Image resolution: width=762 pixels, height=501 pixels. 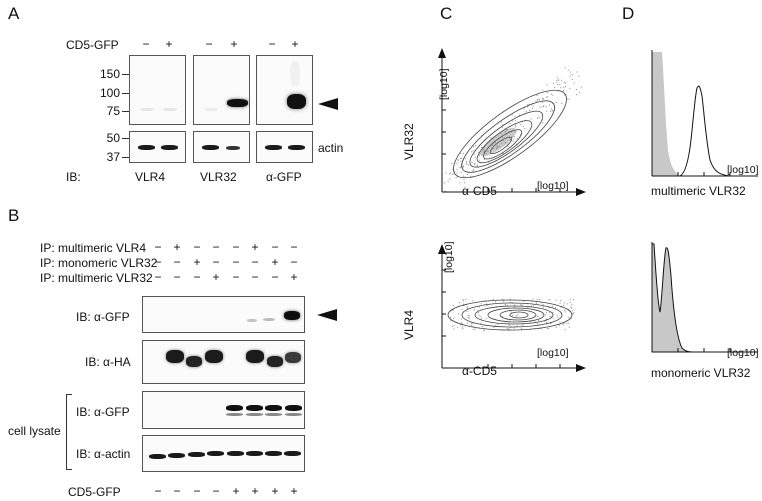 What do you see at coordinates (444, 84) in the screenshot?
I see `ytick-label: [log10]` at bounding box center [444, 84].